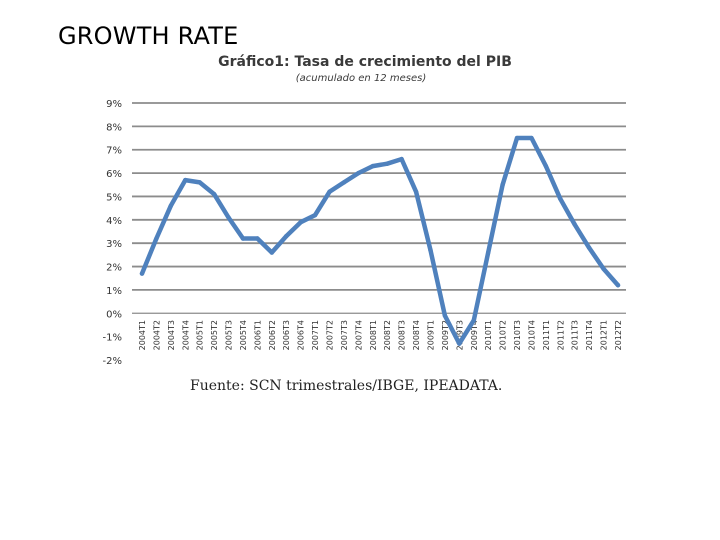 The height and width of the screenshot is (540, 720). Describe the element at coordinates (200, 335) in the screenshot. I see `x-tick-label: 2005T1` at that location.